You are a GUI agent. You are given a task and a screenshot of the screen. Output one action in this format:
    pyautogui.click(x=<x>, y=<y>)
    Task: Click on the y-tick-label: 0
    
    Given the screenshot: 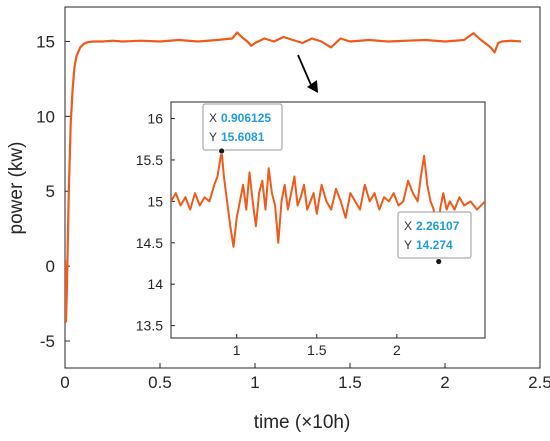 What is the action you would take?
    pyautogui.click(x=50, y=266)
    